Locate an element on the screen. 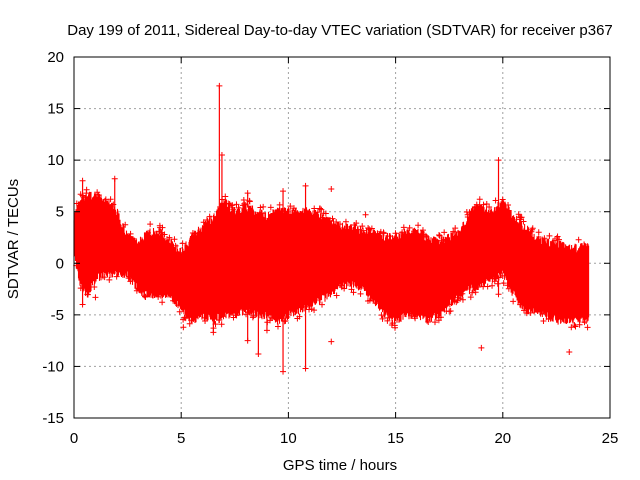 The image size is (640, 480). x-axis-label: GPS time / hours is located at coordinates (340, 465).